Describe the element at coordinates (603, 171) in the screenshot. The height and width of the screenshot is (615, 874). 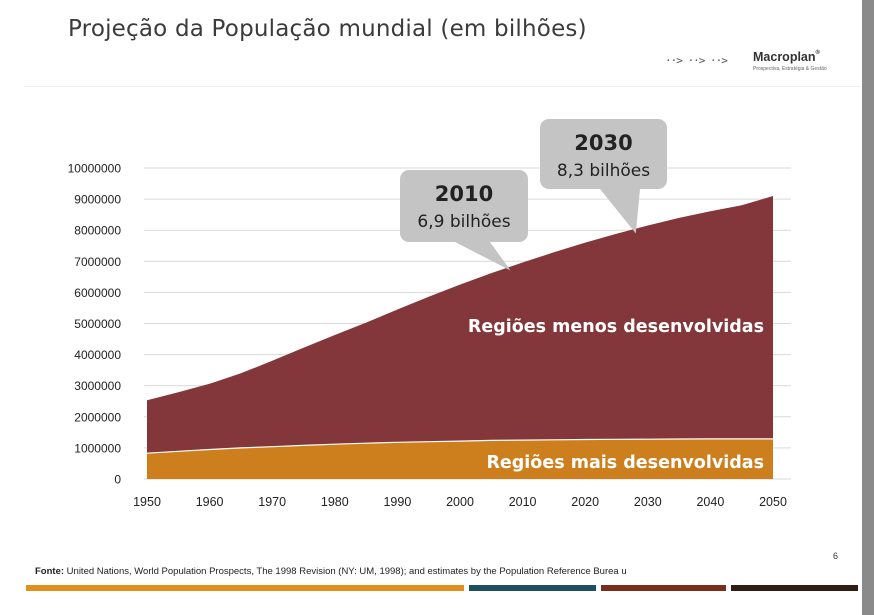
I see `callout-value: 8,3 bilhões` at that location.